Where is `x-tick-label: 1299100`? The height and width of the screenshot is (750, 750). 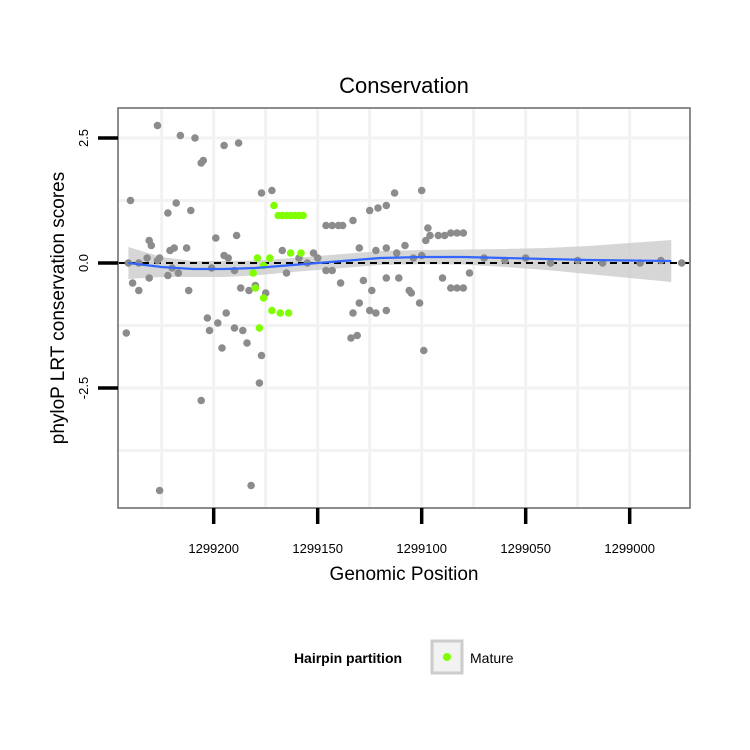 x-tick-label: 1299100 is located at coordinates (421, 548).